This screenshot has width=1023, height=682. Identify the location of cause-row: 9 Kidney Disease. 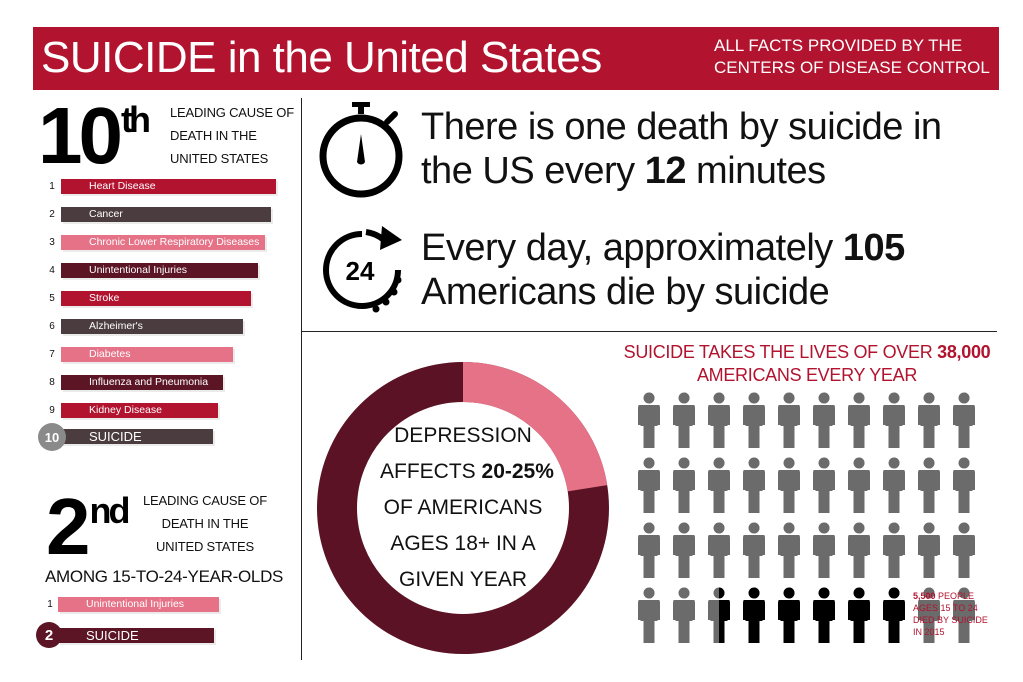
(131, 411).